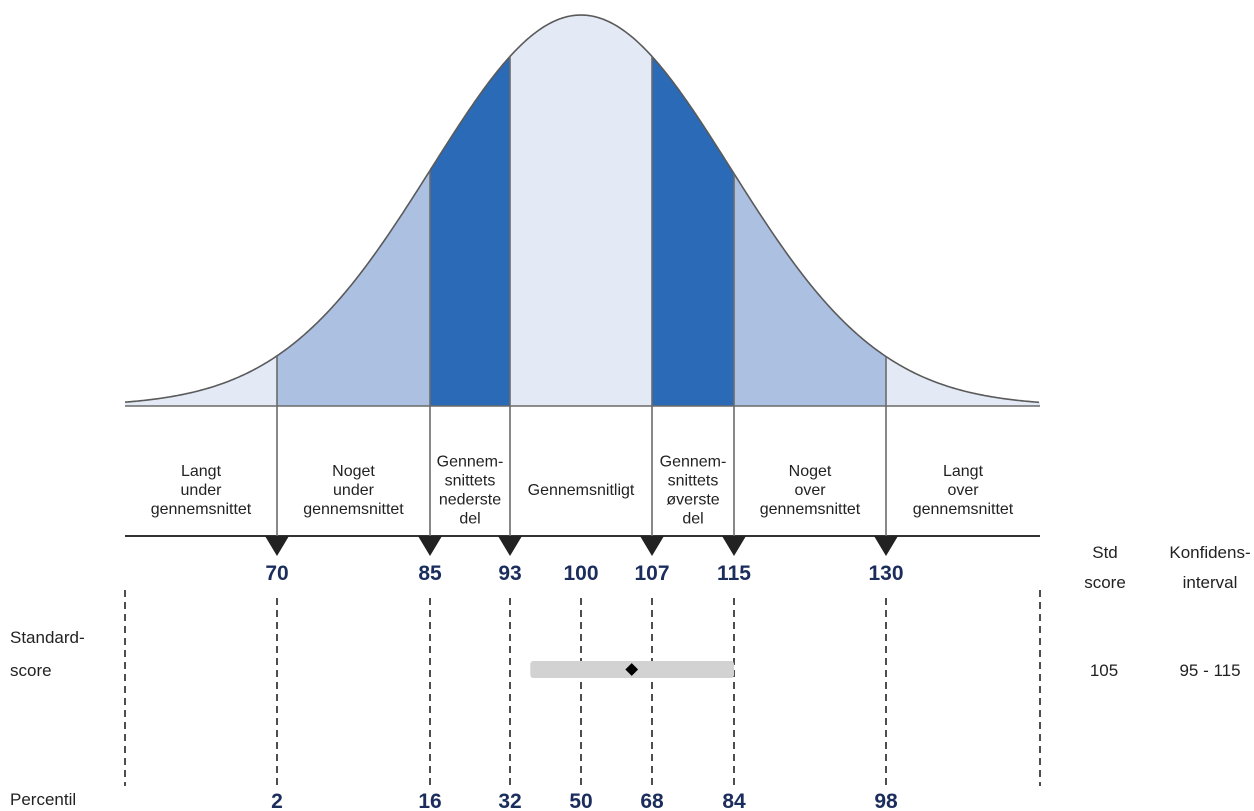 Image resolution: width=1254 pixels, height=811 pixels. I want to click on score-tick-markers, so click(581, 546).